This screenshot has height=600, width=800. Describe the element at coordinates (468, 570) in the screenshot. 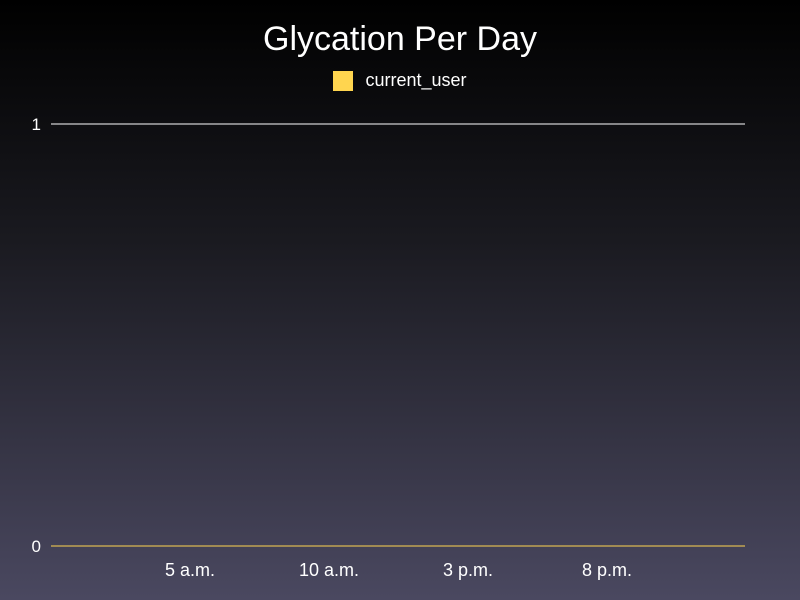

I see `x-tick-label: 3 p.m.` at that location.